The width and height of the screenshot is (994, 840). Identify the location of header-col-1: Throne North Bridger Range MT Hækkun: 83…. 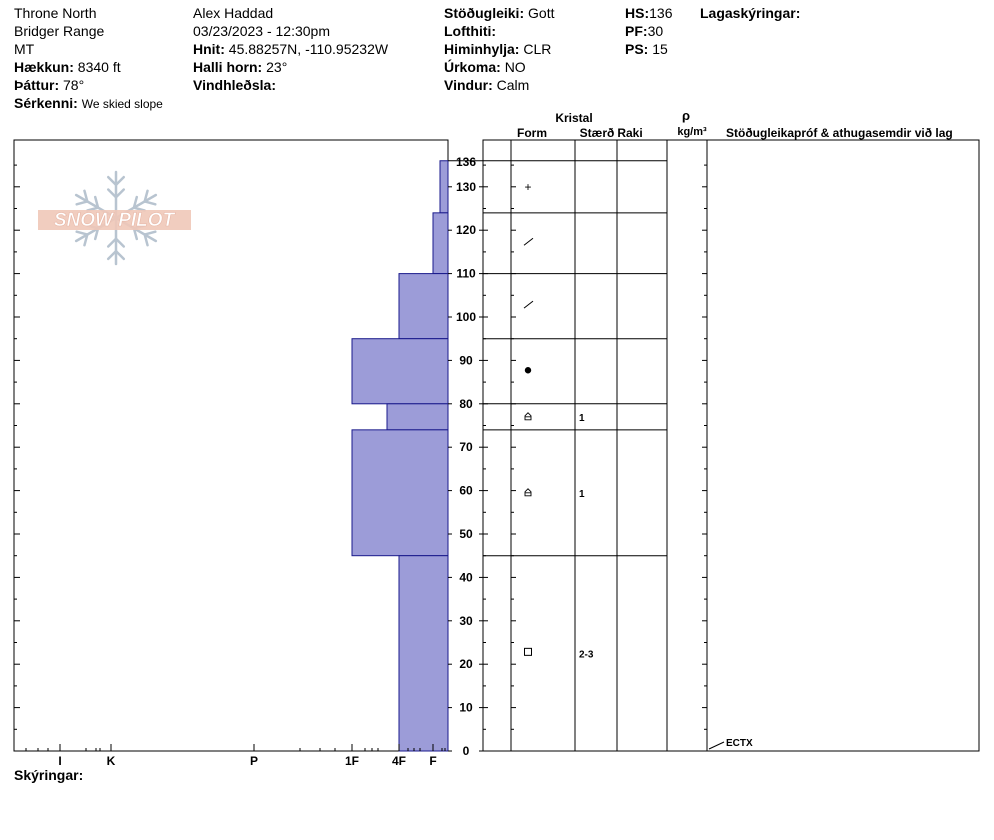
(88, 58).